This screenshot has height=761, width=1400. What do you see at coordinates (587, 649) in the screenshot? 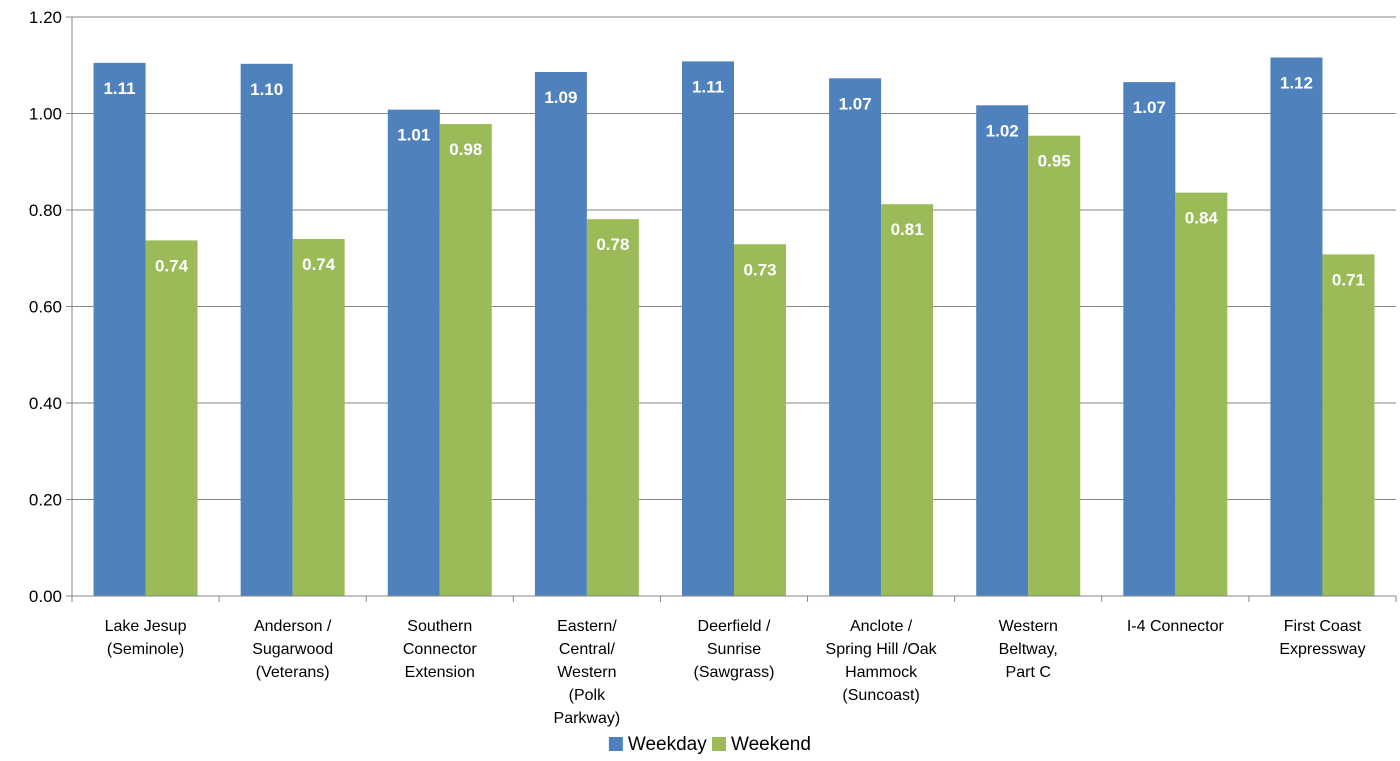
I see `x-tick-label: Central/` at bounding box center [587, 649].